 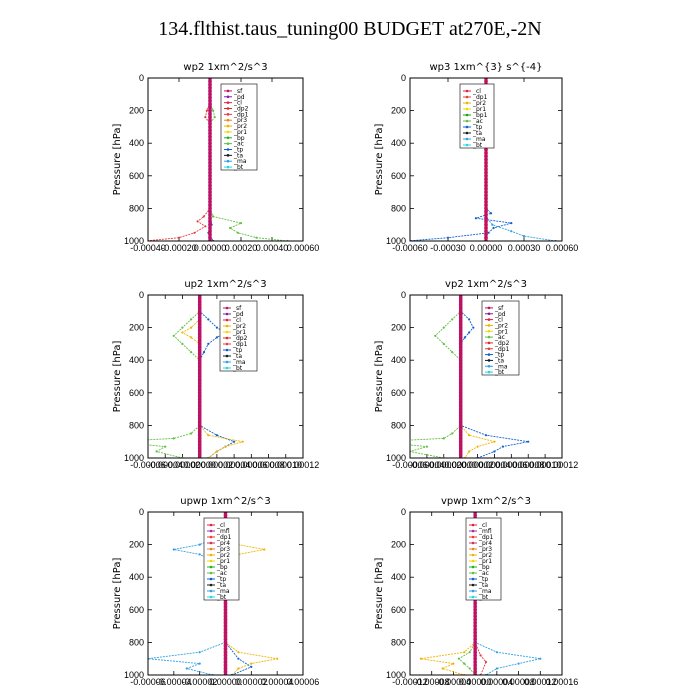 I want to click on x-tick-label: -0.00012, so click(x=410, y=682).